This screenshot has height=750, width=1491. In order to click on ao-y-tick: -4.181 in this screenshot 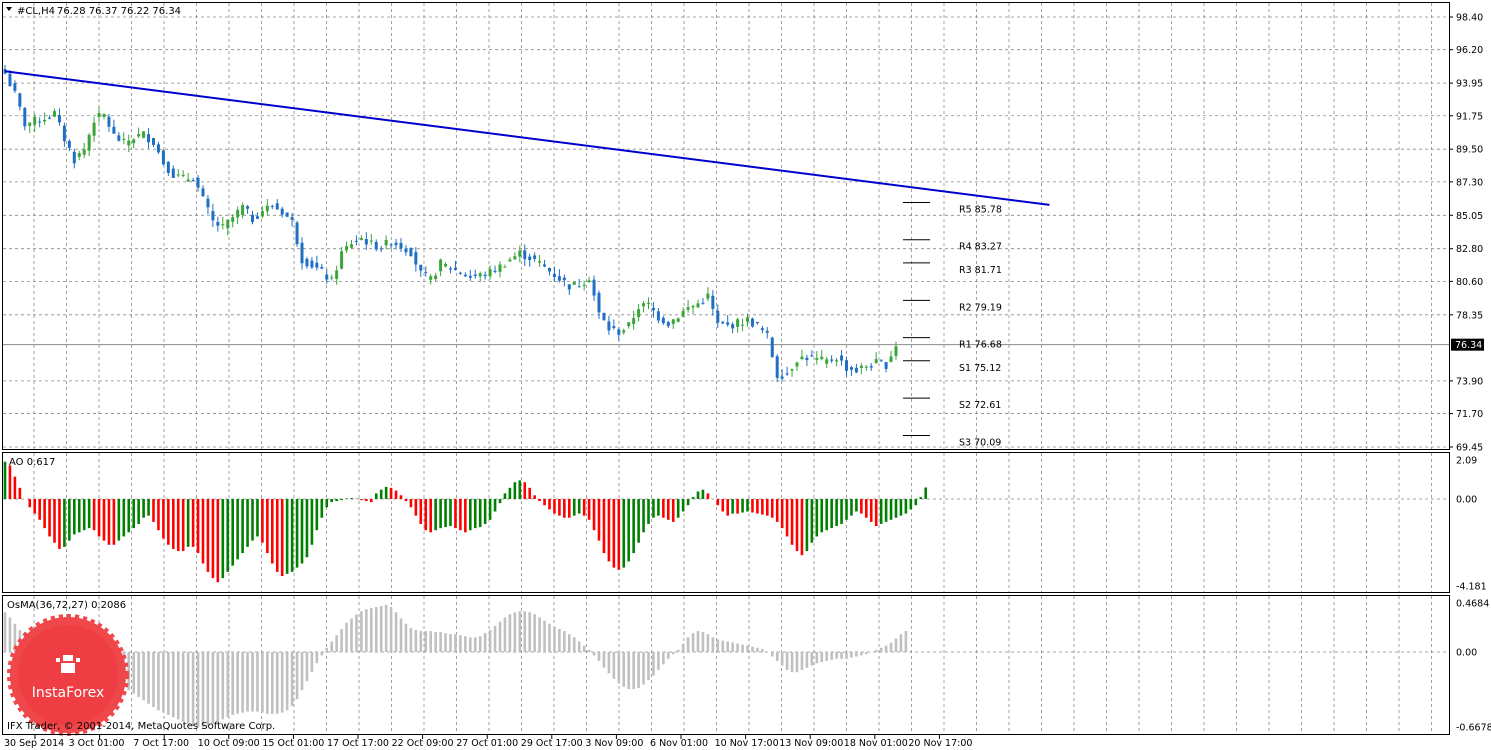, I will do `click(1471, 587)`.